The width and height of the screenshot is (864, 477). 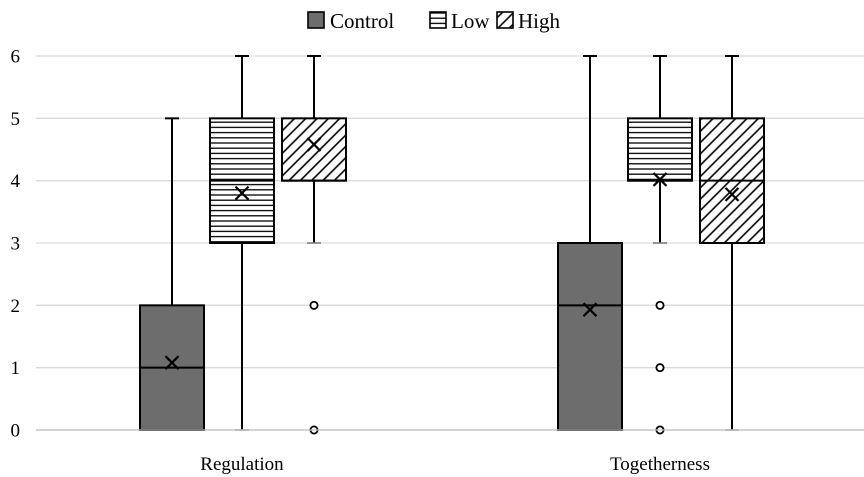 What do you see at coordinates (16, 306) in the screenshot?
I see `y-tick-label-2: 2` at bounding box center [16, 306].